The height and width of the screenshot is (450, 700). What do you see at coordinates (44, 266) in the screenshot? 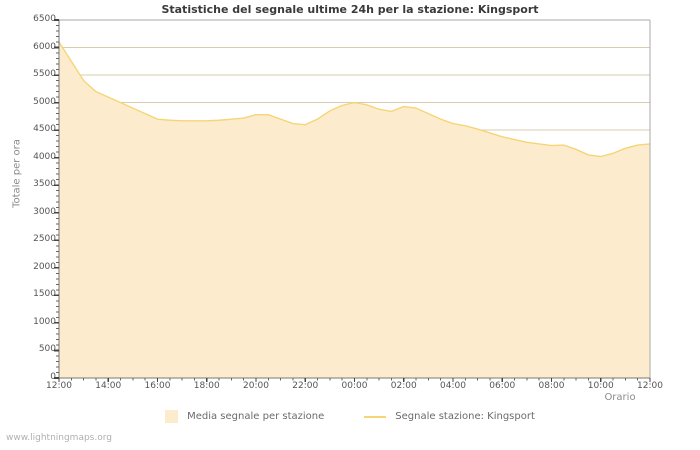
I see `y-tick-label: 2000` at bounding box center [44, 266].